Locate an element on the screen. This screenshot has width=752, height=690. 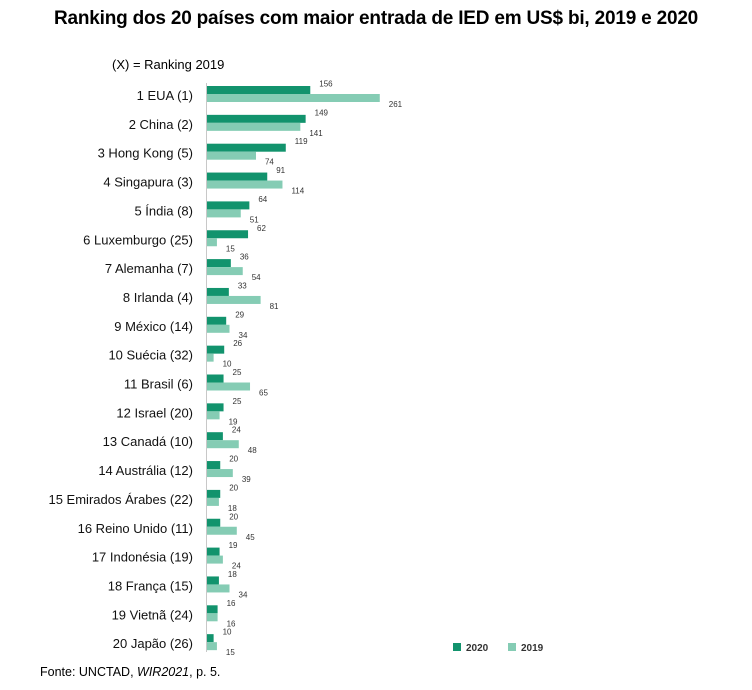
category-label: 11 Brasil (6) is located at coordinates (158, 384).